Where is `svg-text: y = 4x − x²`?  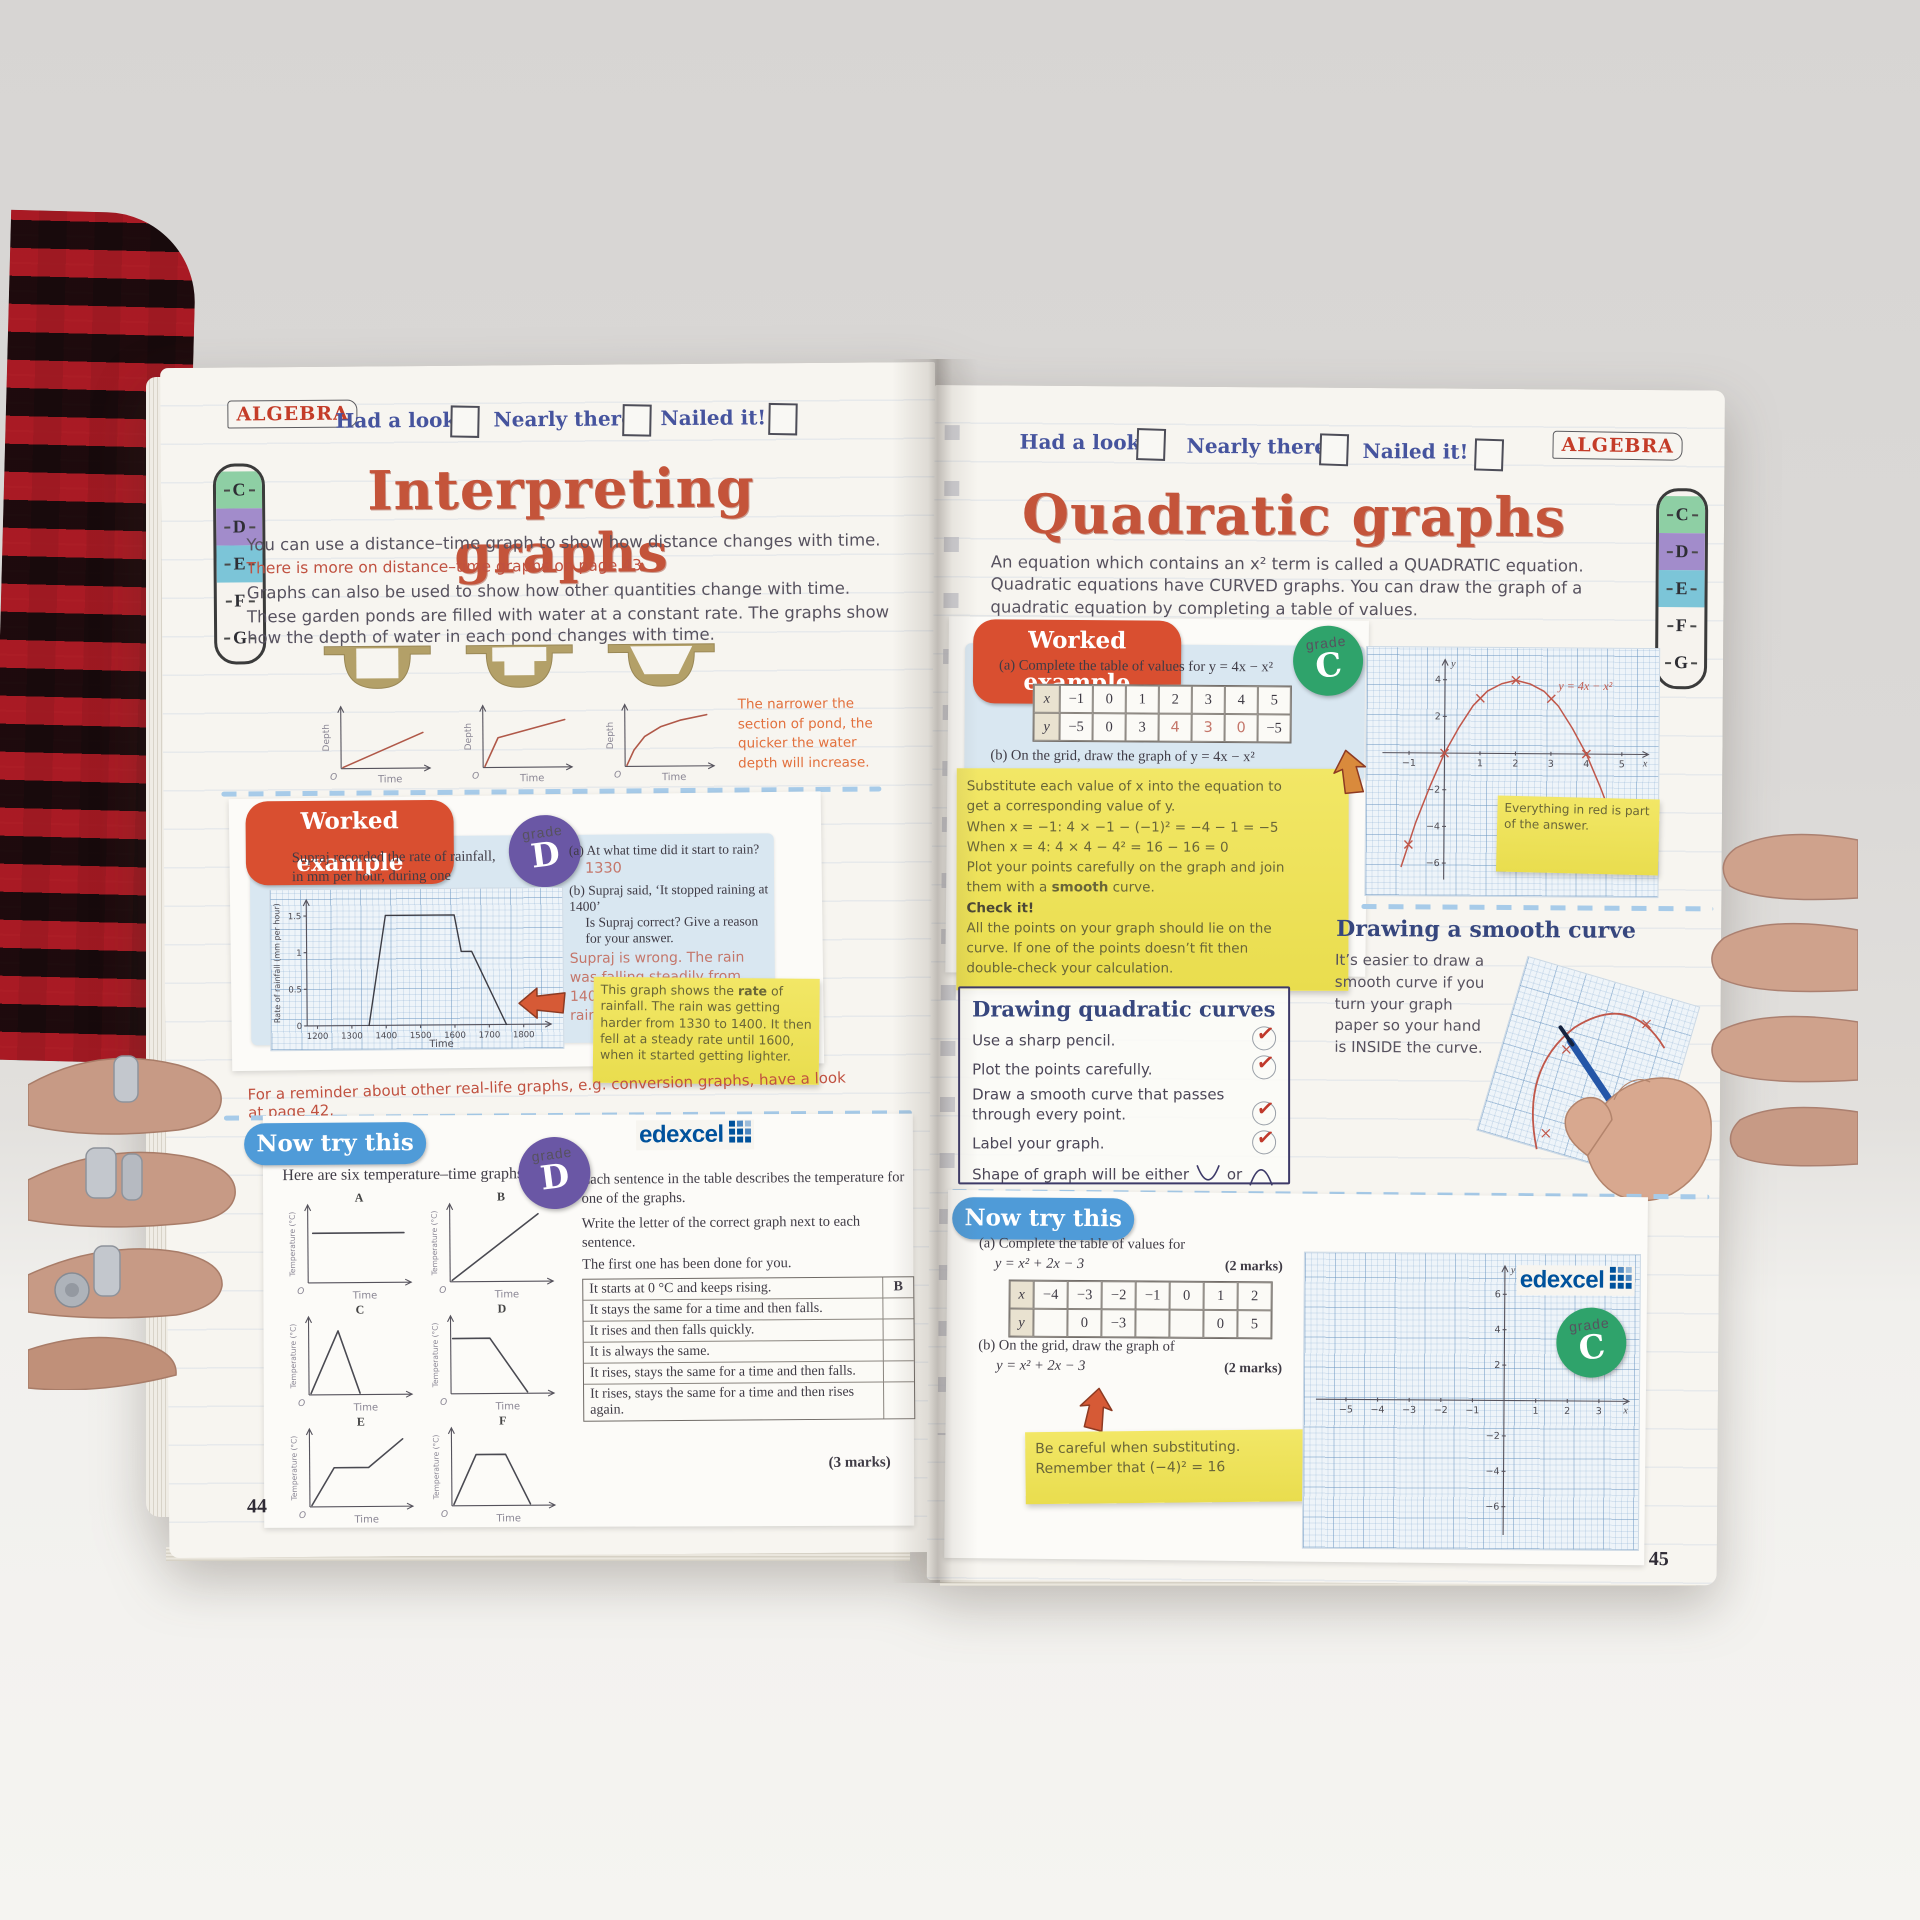
svg-text: y = 4x − x² is located at coordinates (1584, 686).